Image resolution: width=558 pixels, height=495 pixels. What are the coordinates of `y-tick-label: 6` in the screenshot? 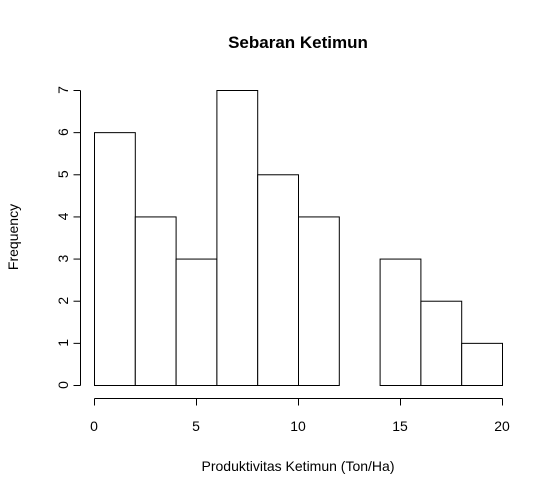 It's located at (63, 132).